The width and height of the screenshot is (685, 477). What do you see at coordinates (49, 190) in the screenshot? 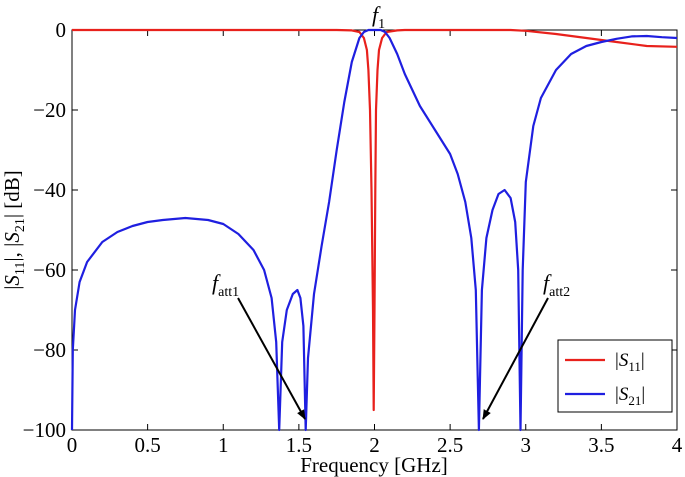
I see `y-tick-label: −40` at bounding box center [49, 190].